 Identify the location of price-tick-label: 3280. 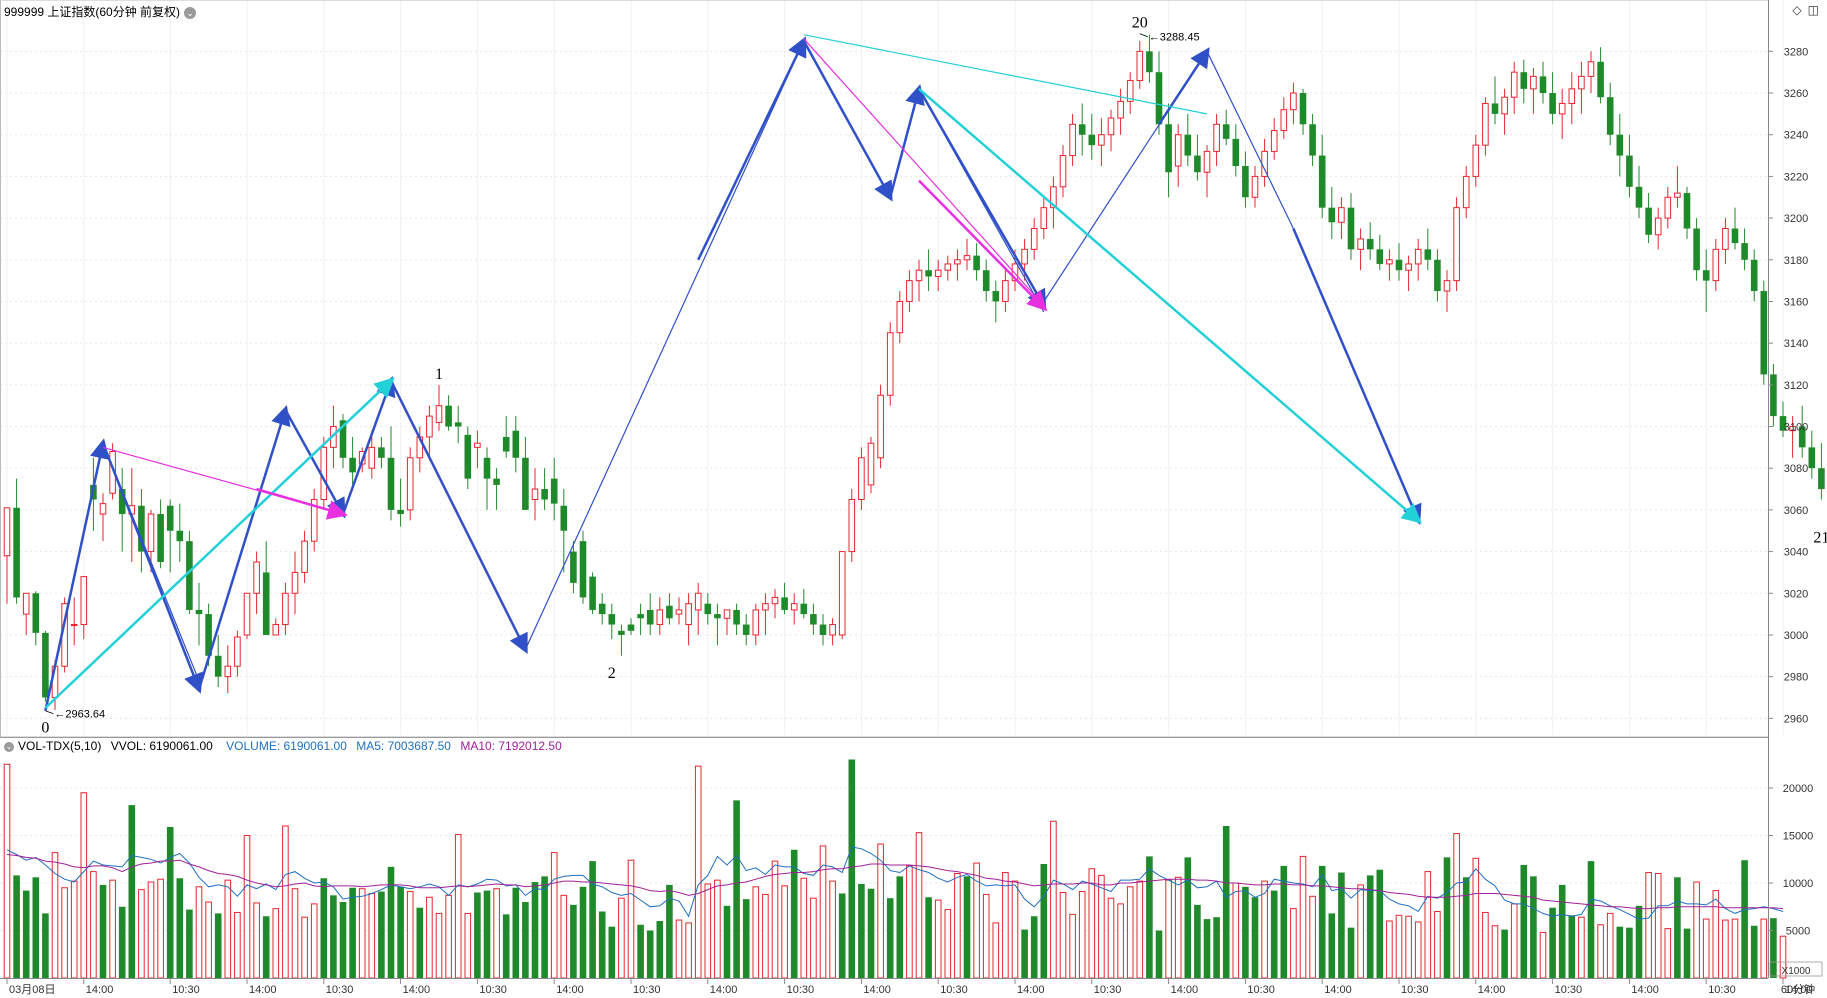
(1796, 52).